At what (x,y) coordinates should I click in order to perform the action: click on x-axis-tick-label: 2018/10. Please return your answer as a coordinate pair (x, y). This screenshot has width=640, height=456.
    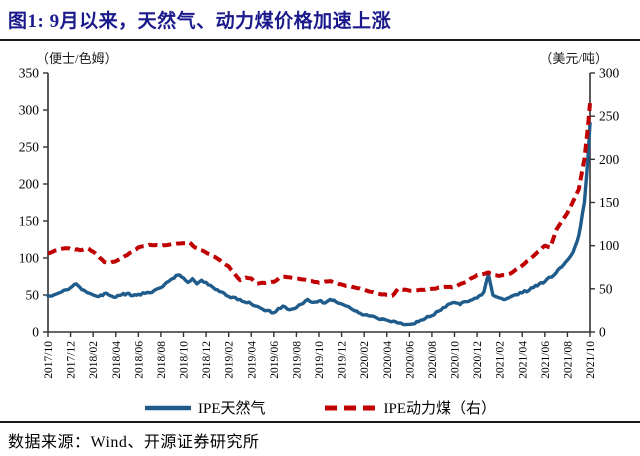
    Looking at the image, I should click on (185, 360).